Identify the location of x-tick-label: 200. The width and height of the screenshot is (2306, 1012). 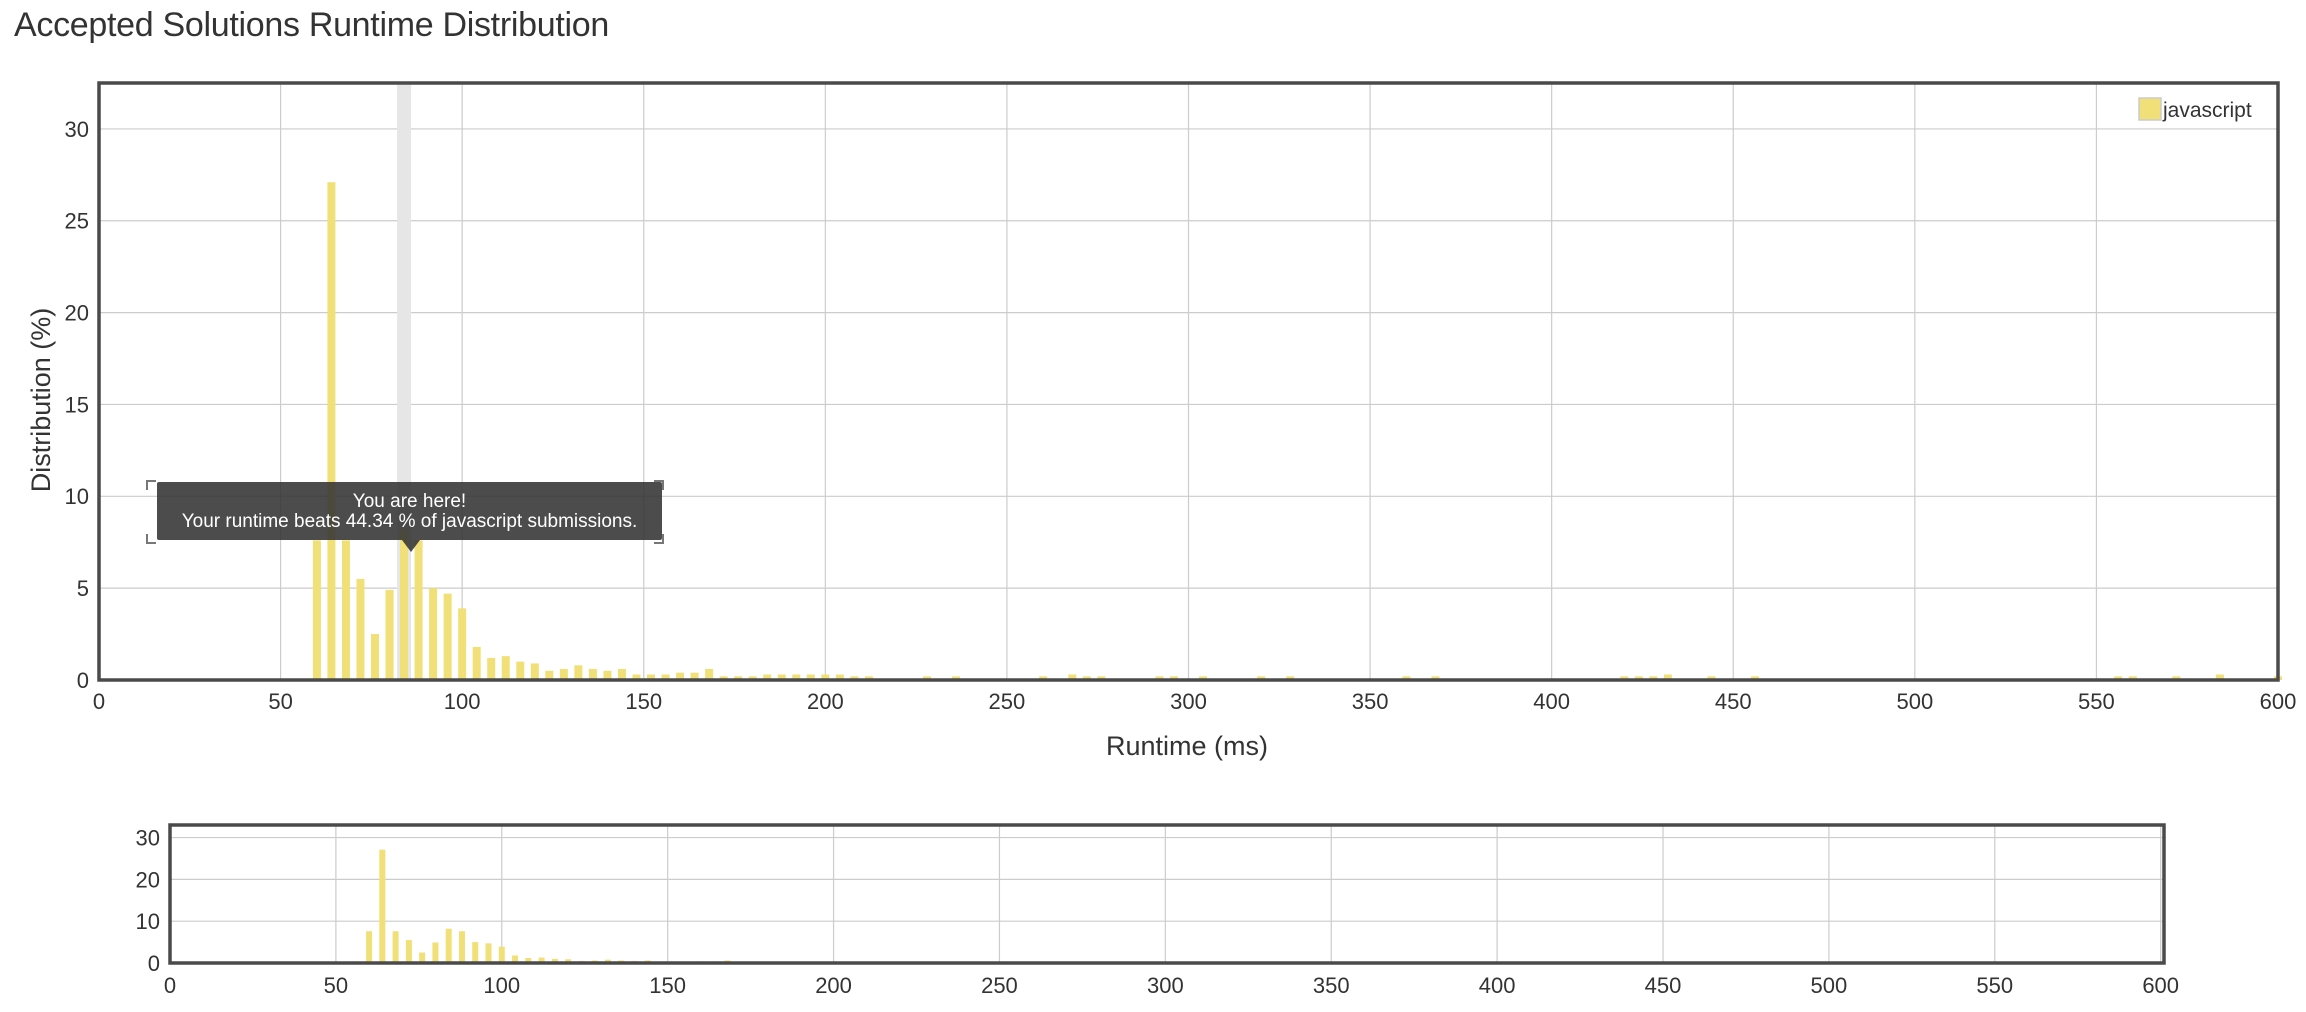
(833, 985).